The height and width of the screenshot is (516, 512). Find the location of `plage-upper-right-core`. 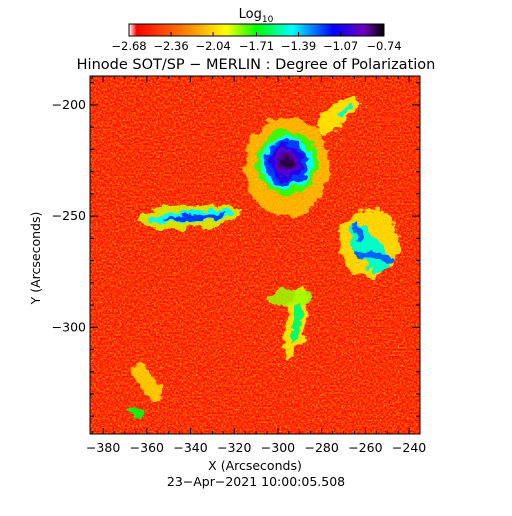

plage-upper-right-core is located at coordinates (345, 112).